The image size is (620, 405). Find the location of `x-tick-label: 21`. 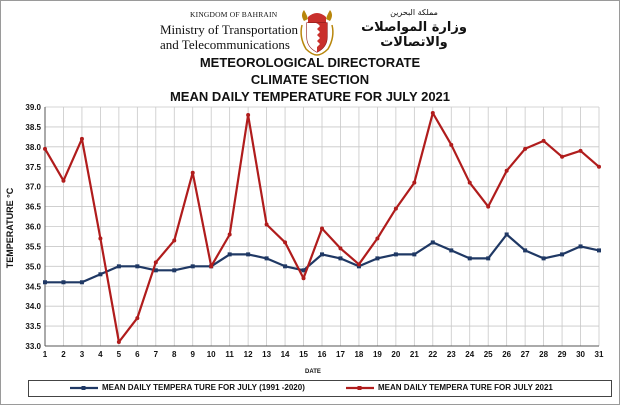

x-tick-label: 21 is located at coordinates (414, 354).